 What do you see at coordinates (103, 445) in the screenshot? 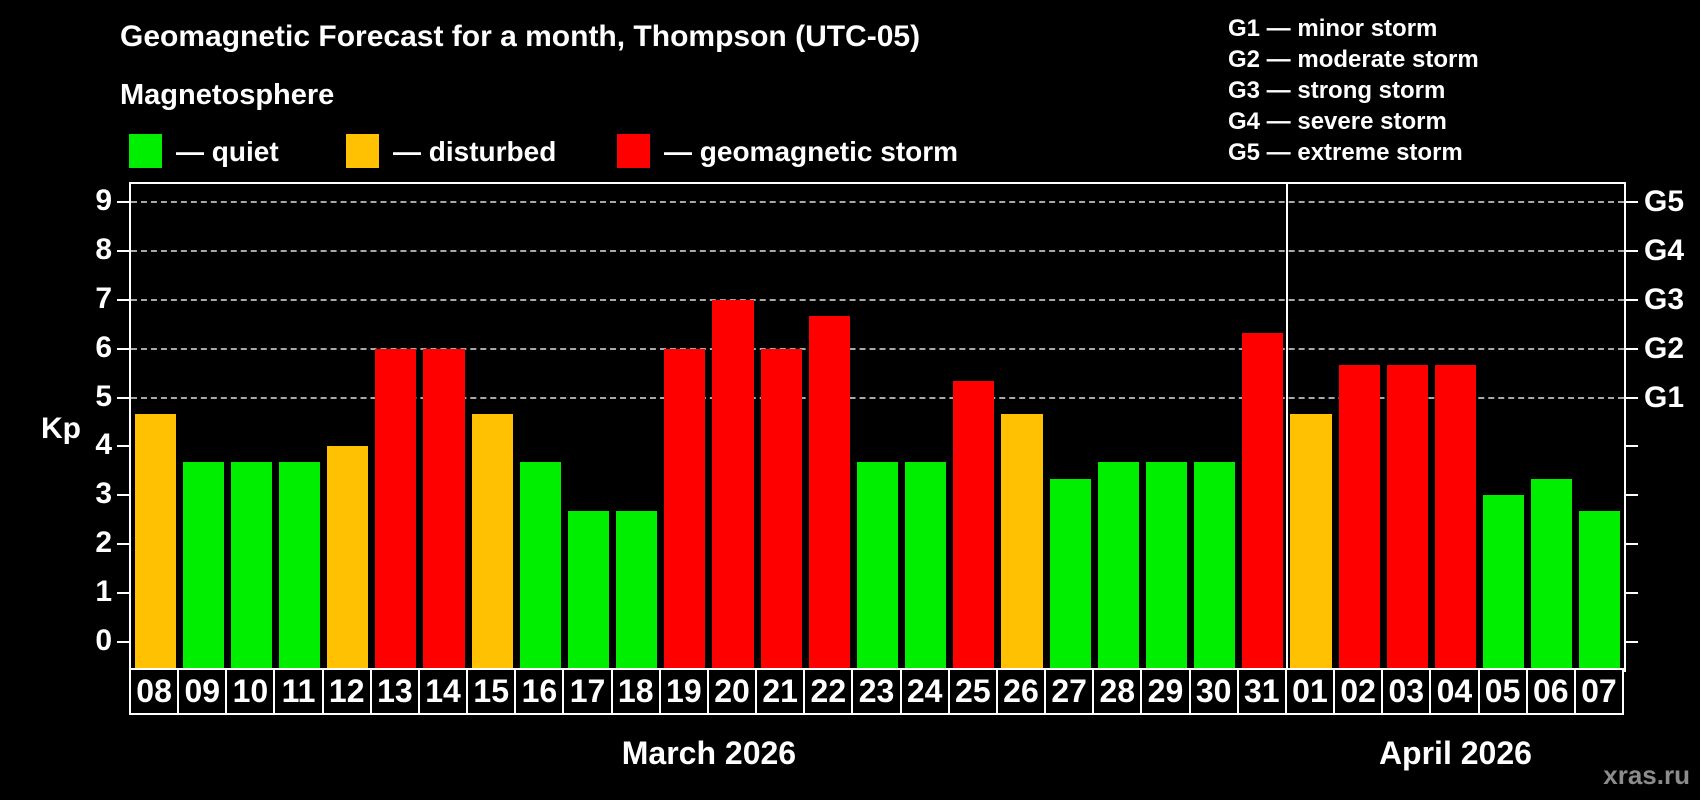
I see `y-tick-label: 4` at bounding box center [103, 445].